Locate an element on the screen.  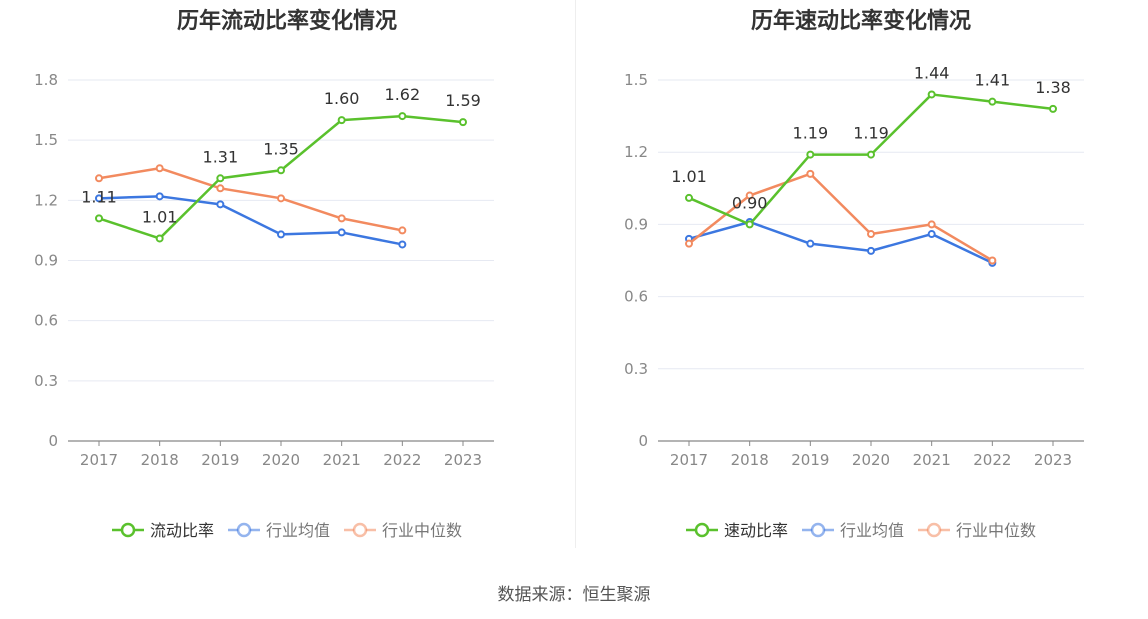
data-label: 1.60 is located at coordinates (342, 98).